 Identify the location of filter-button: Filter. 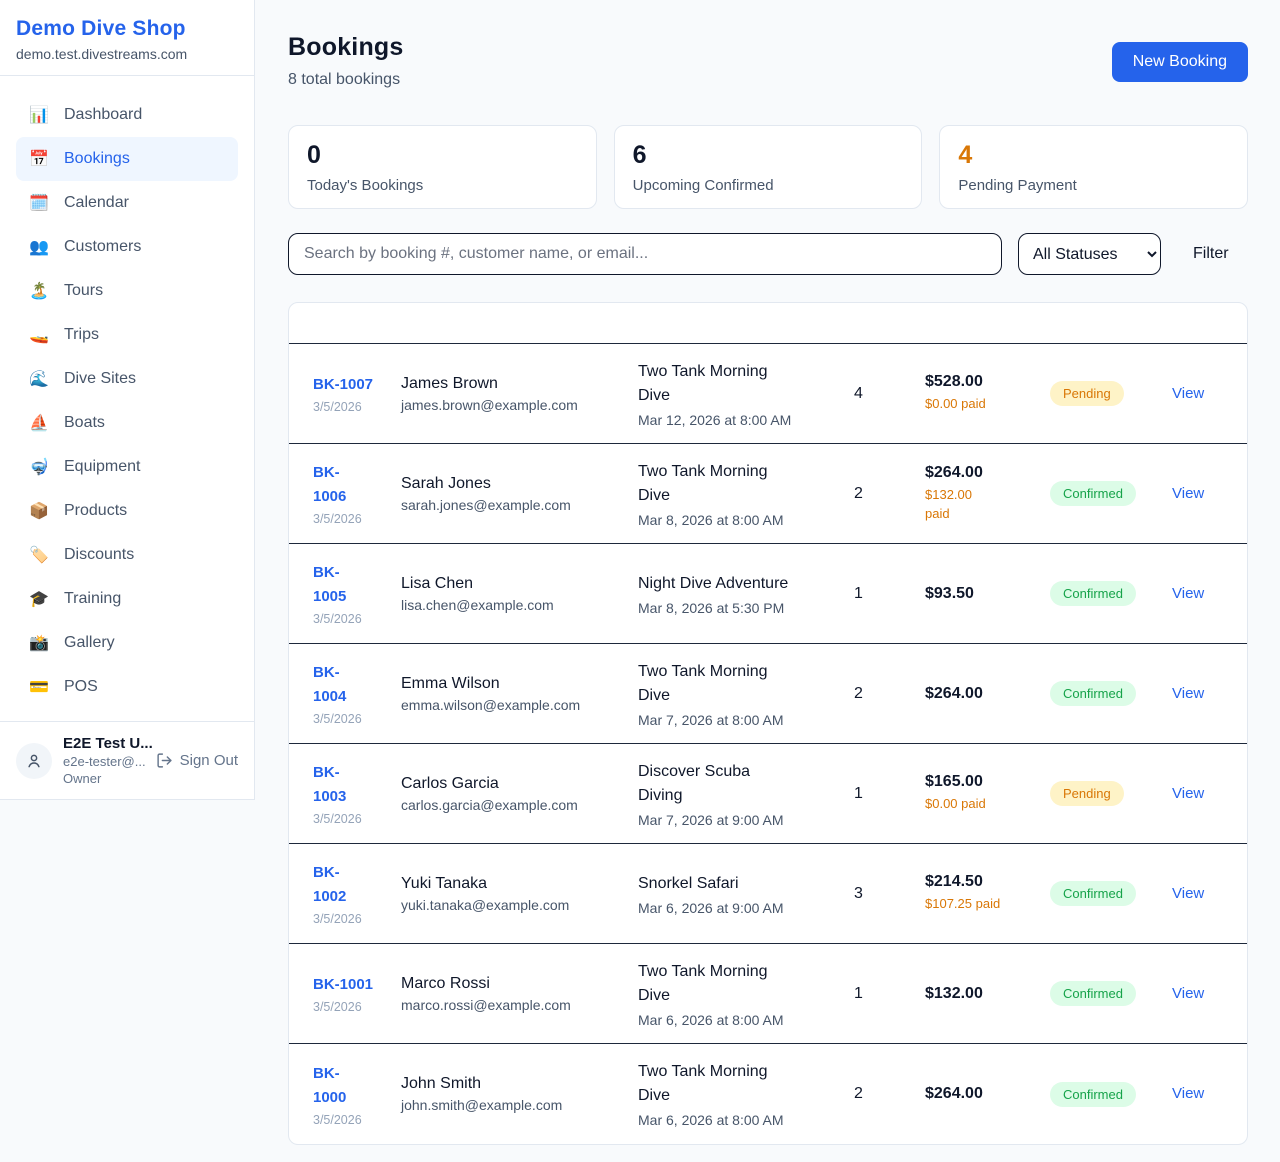
(1211, 253).